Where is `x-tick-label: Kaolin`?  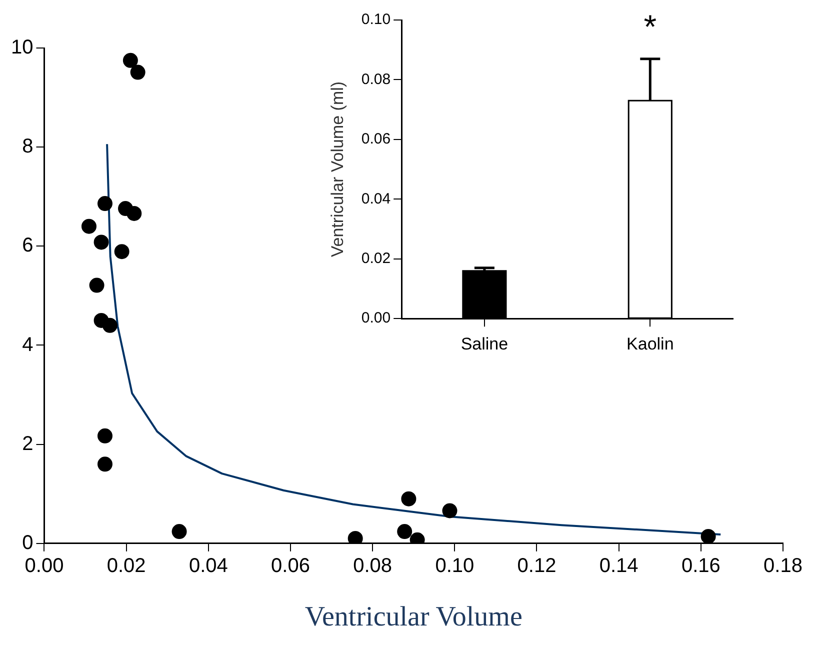 x-tick-label: Kaolin is located at coordinates (650, 344).